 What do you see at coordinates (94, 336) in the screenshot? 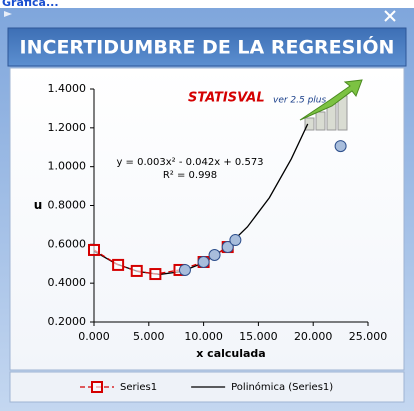
I see `x-tick-label: 0.000` at bounding box center [94, 336].